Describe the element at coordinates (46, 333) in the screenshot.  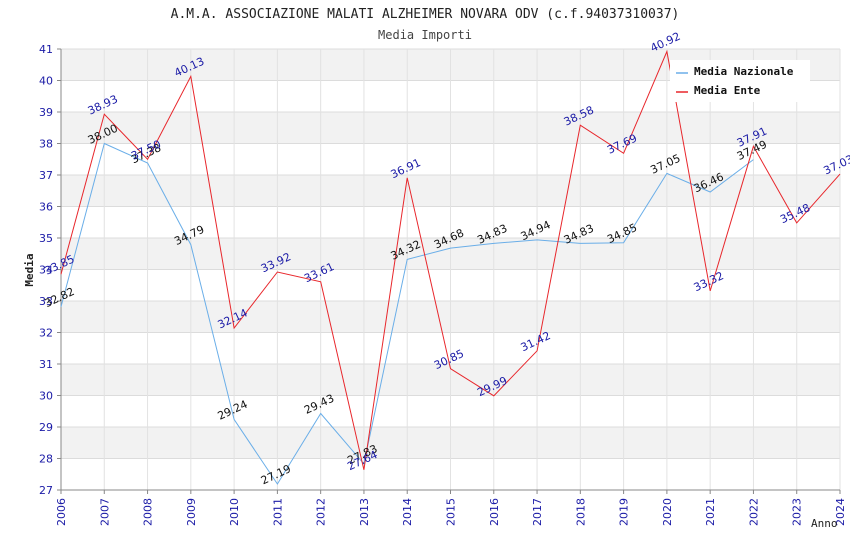
I see `y-tick-label: 32` at that location.